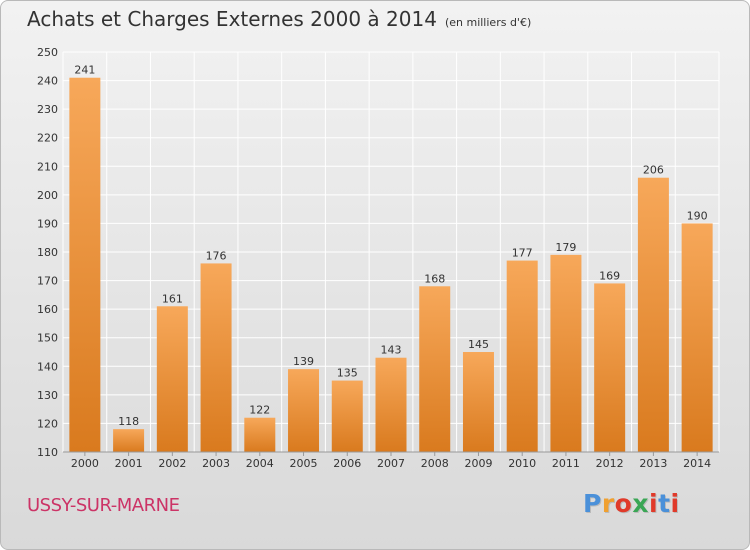  Describe the element at coordinates (435, 463) in the screenshot. I see `x-tick-label: 2008` at that location.